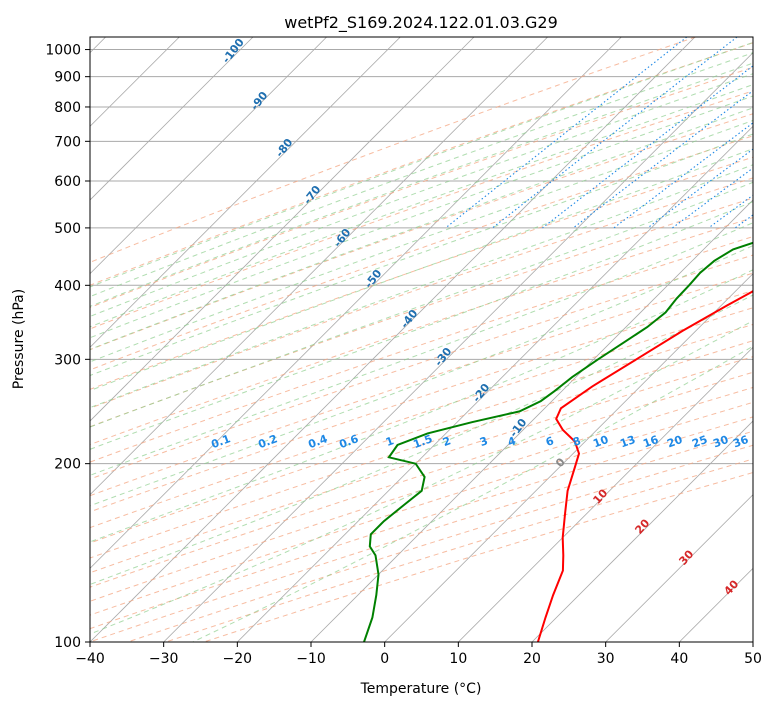 The height and width of the screenshot is (708, 775). What do you see at coordinates (67, 643) in the screenshot?
I see `y-tick-label: 100` at bounding box center [67, 643].